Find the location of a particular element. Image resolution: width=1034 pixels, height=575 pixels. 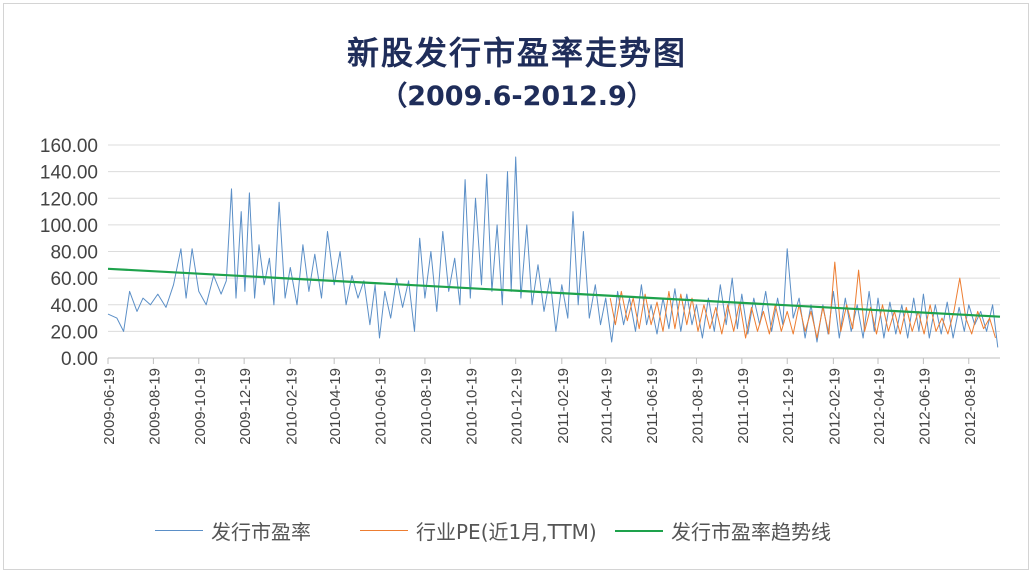

legend-label-ipo-pe: 发行市盈率 is located at coordinates (261, 532).